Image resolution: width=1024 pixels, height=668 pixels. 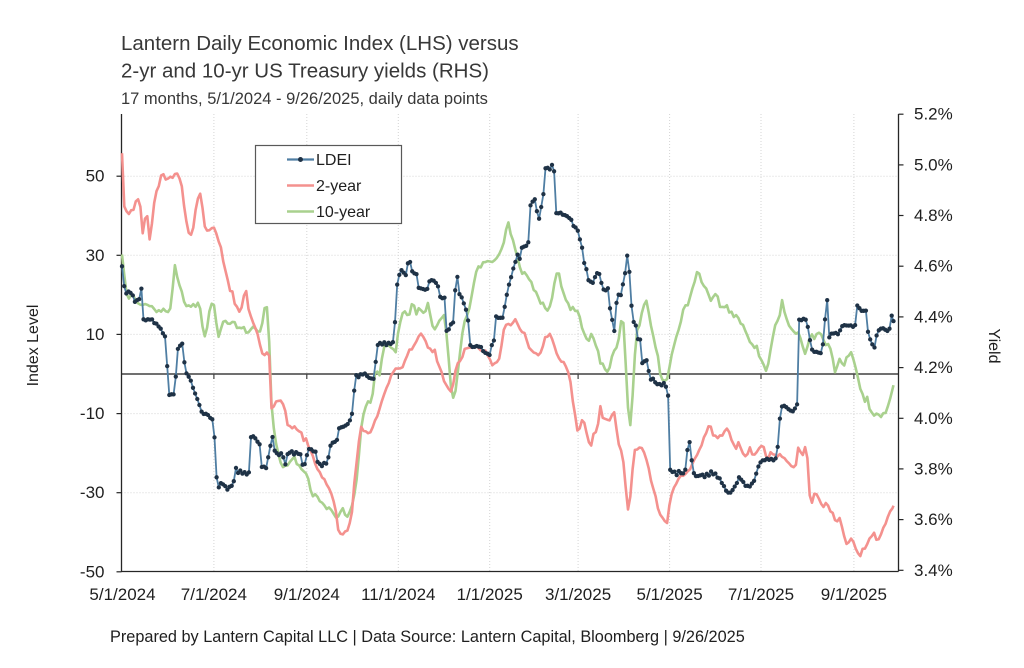 I want to click on svg-text: 5.2%, so click(x=933, y=114).